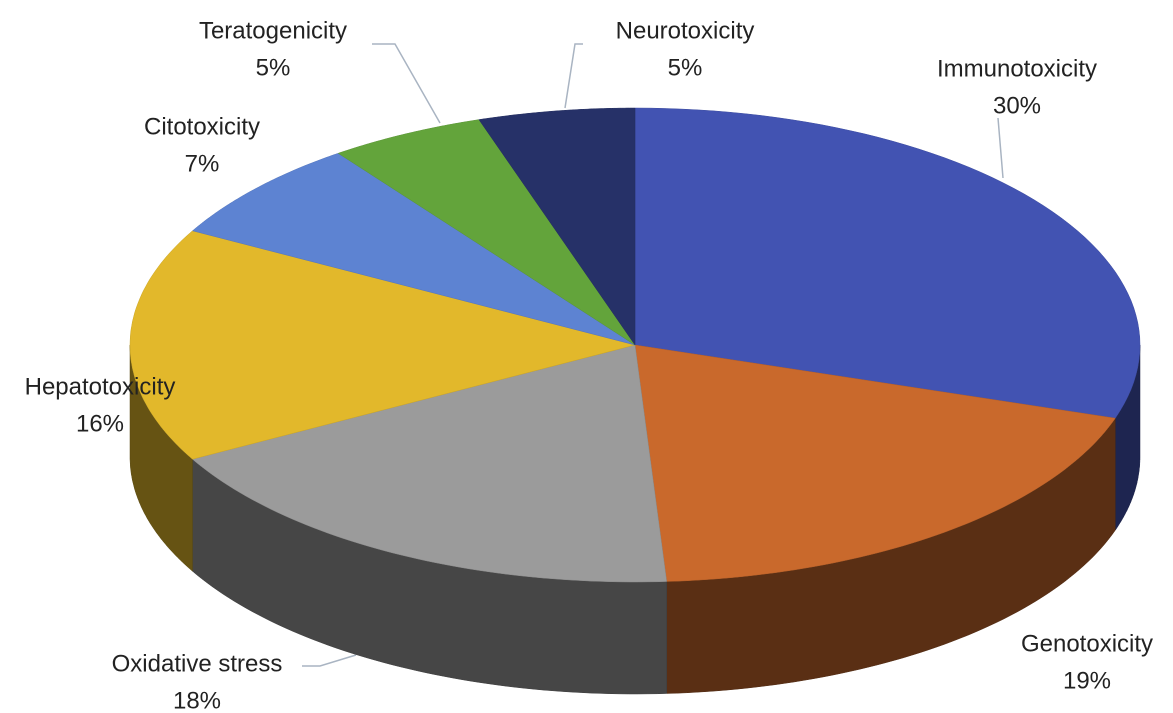 This screenshot has height=713, width=1173. What do you see at coordinates (1017, 105) in the screenshot?
I see `label-value: 30%` at bounding box center [1017, 105].